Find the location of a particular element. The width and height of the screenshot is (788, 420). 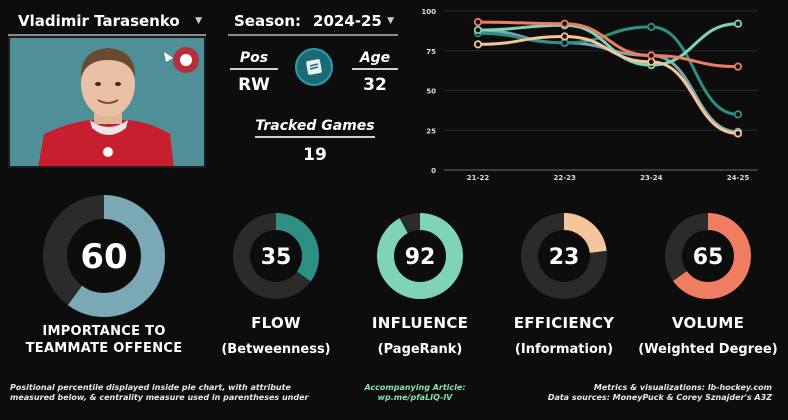

influence-subtitle: (PageRank) is located at coordinates (420, 349).